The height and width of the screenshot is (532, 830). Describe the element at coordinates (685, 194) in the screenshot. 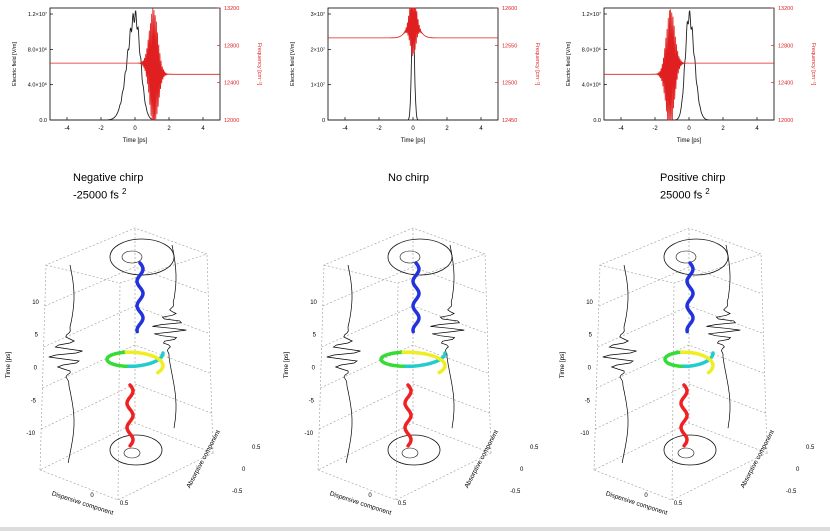

I see `caption-chirp-value: 25000 fs 2` at that location.